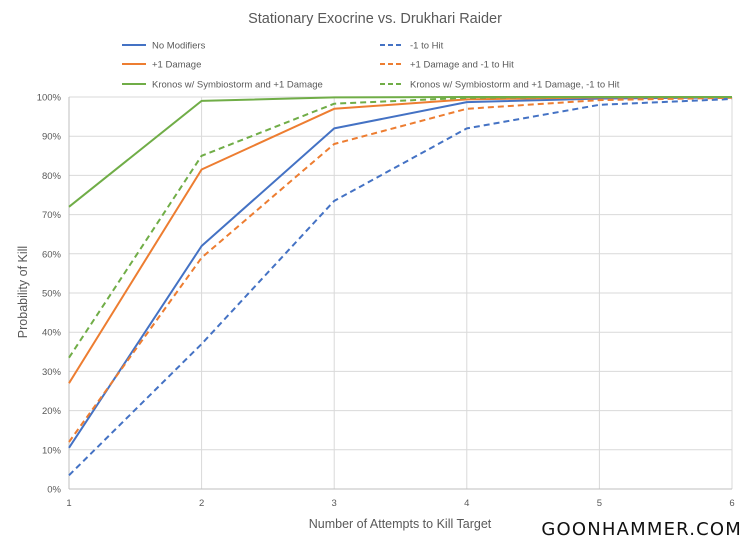 The height and width of the screenshot is (544, 750). What do you see at coordinates (400, 524) in the screenshot?
I see `x-axis-title: Number of Attempts to Kill Target` at bounding box center [400, 524].